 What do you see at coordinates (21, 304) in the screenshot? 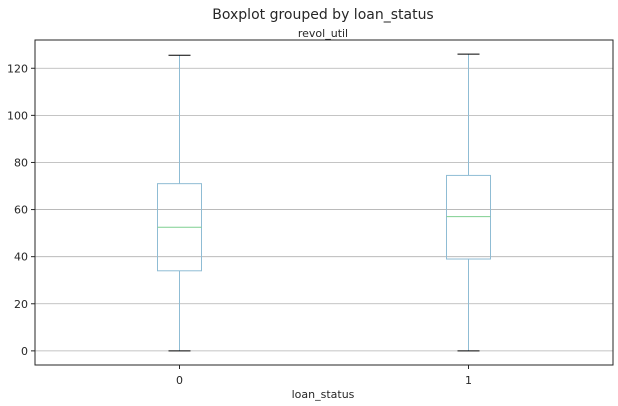
I see `y-tick-label: 20` at bounding box center [21, 304].